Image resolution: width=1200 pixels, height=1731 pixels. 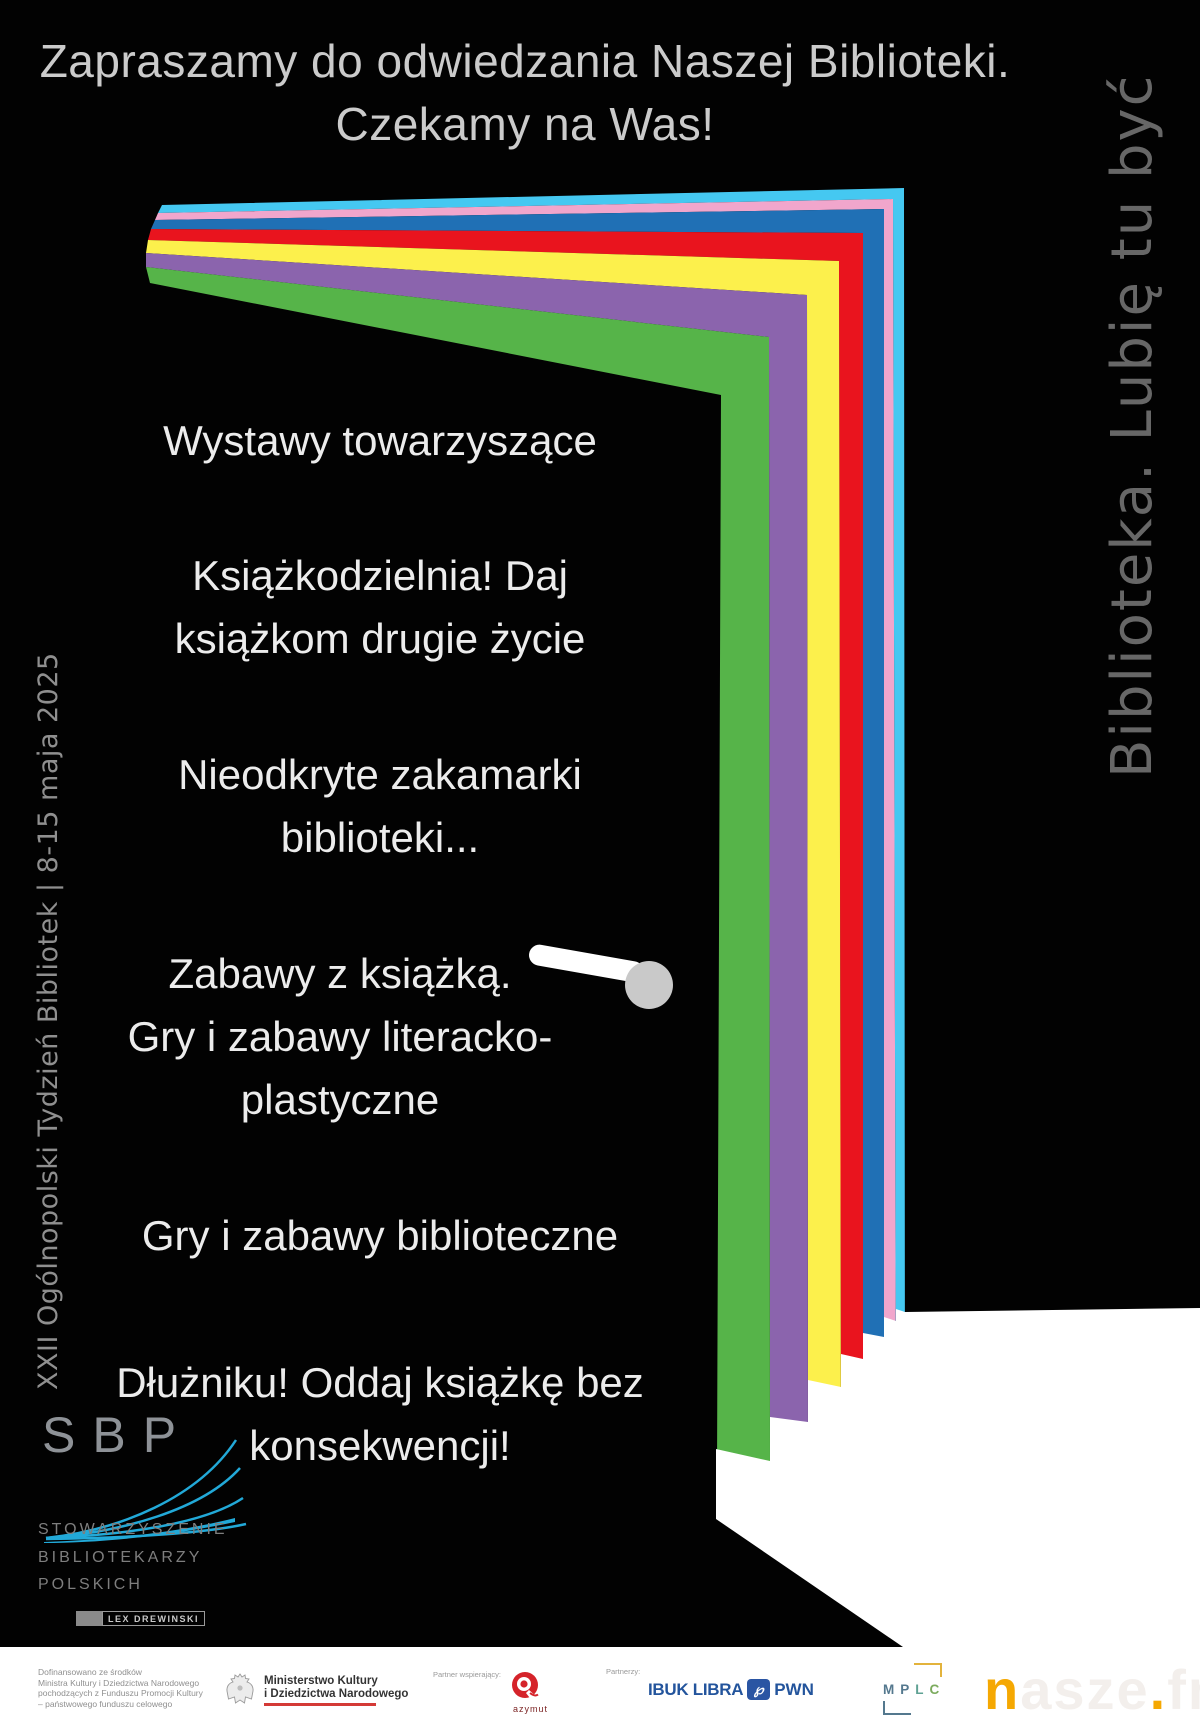 I want to click on event-line: Gry i zabawy biblioteczne, so click(x=380, y=1235).